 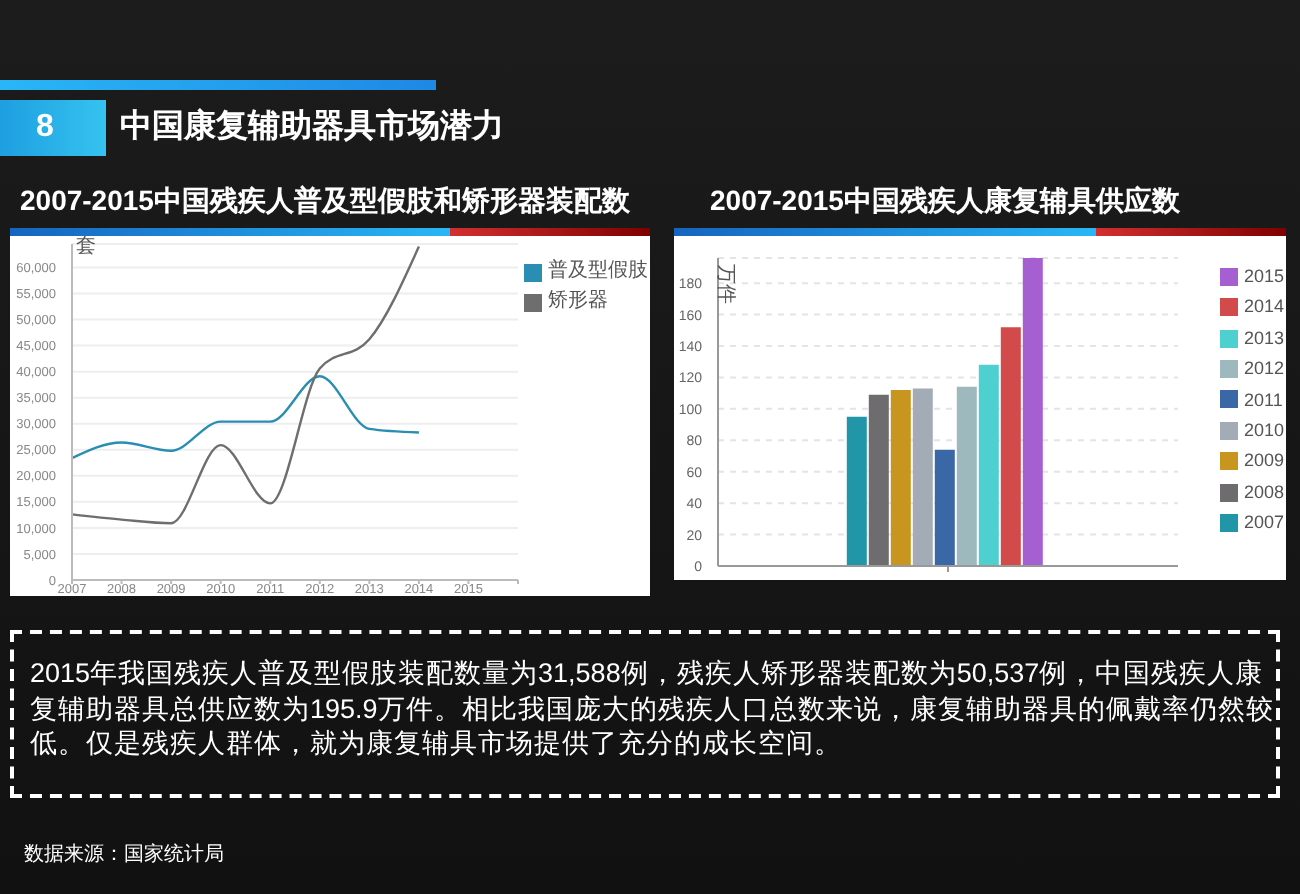 I want to click on legend-label: 2014, so click(x=1263, y=306).